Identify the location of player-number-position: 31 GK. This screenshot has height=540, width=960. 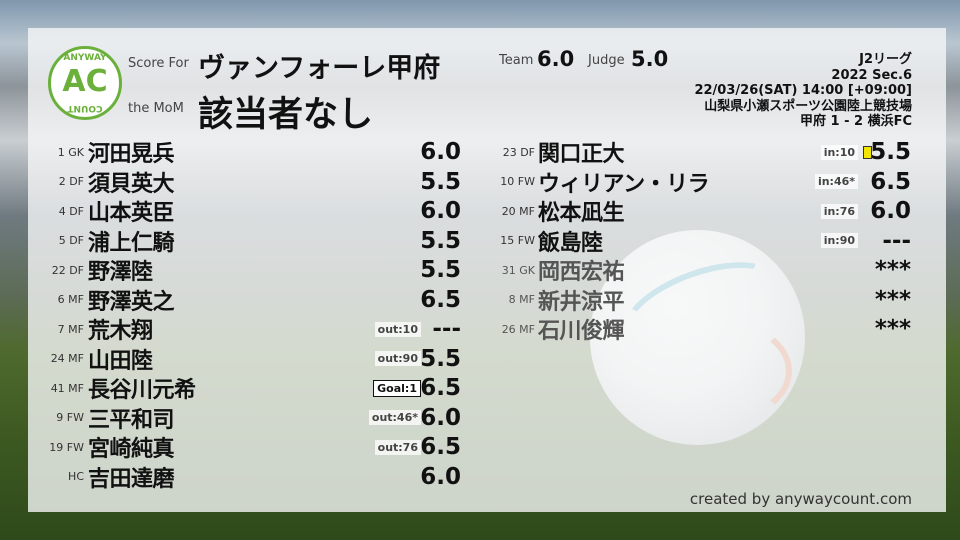
(518, 270).